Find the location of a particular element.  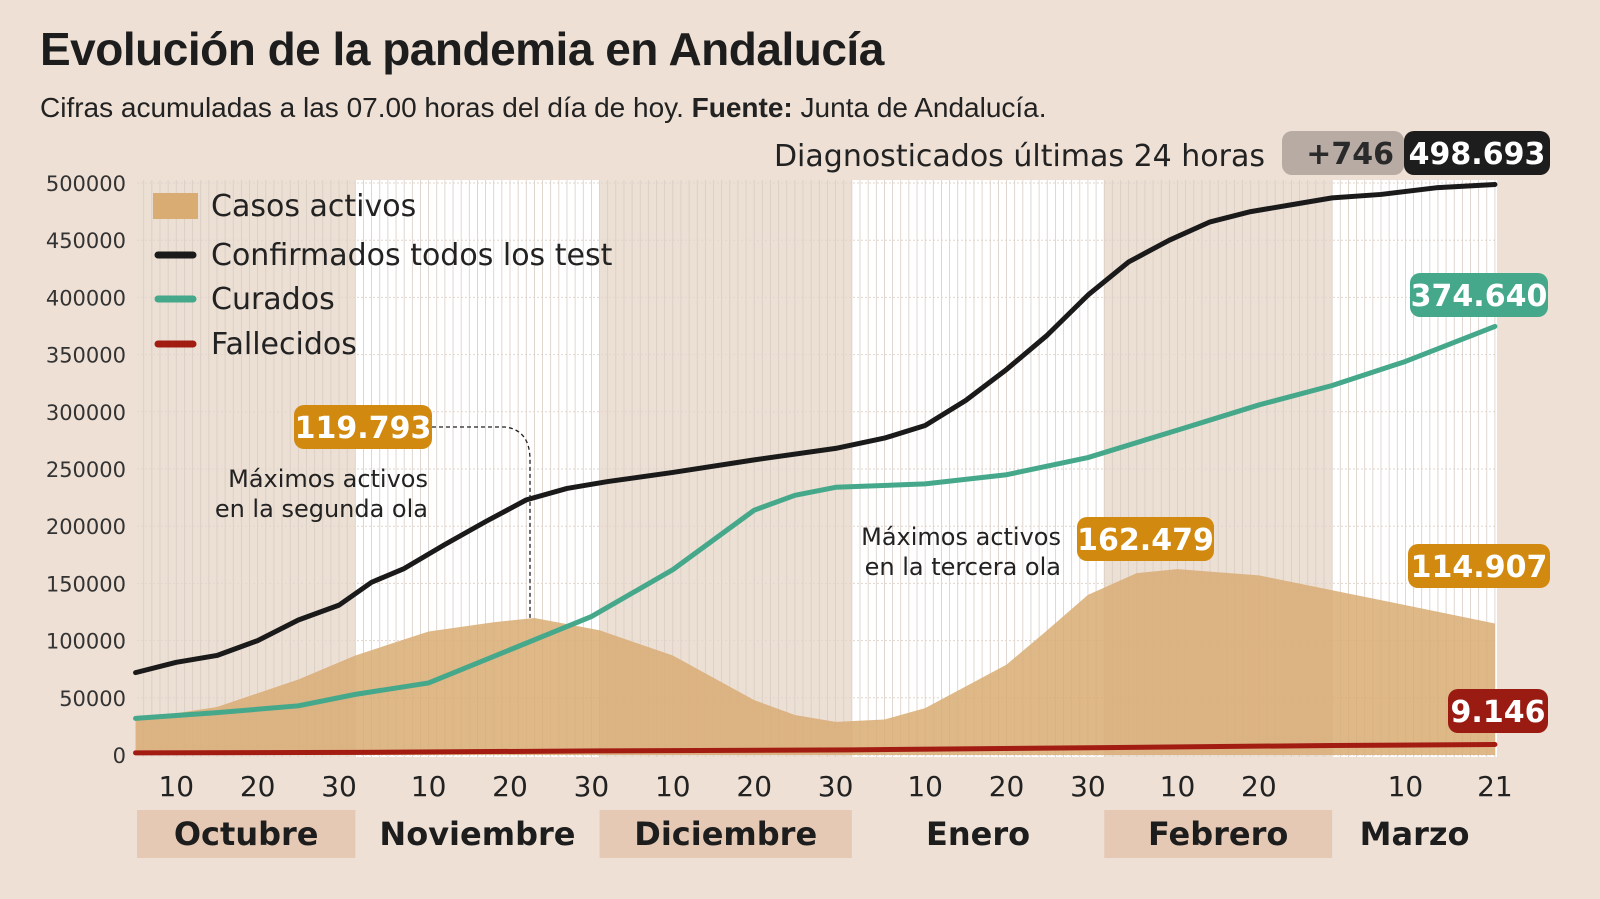

legend-label: Curados is located at coordinates (273, 299).